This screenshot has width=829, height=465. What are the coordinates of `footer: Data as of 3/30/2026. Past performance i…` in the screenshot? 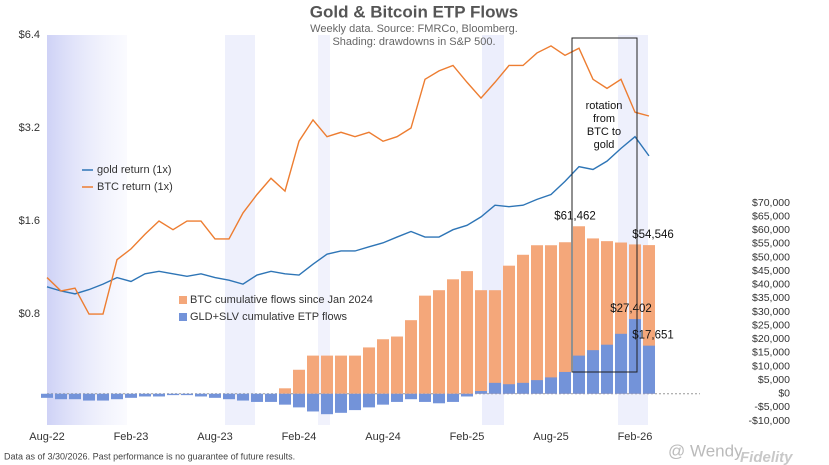 It's located at (149, 456).